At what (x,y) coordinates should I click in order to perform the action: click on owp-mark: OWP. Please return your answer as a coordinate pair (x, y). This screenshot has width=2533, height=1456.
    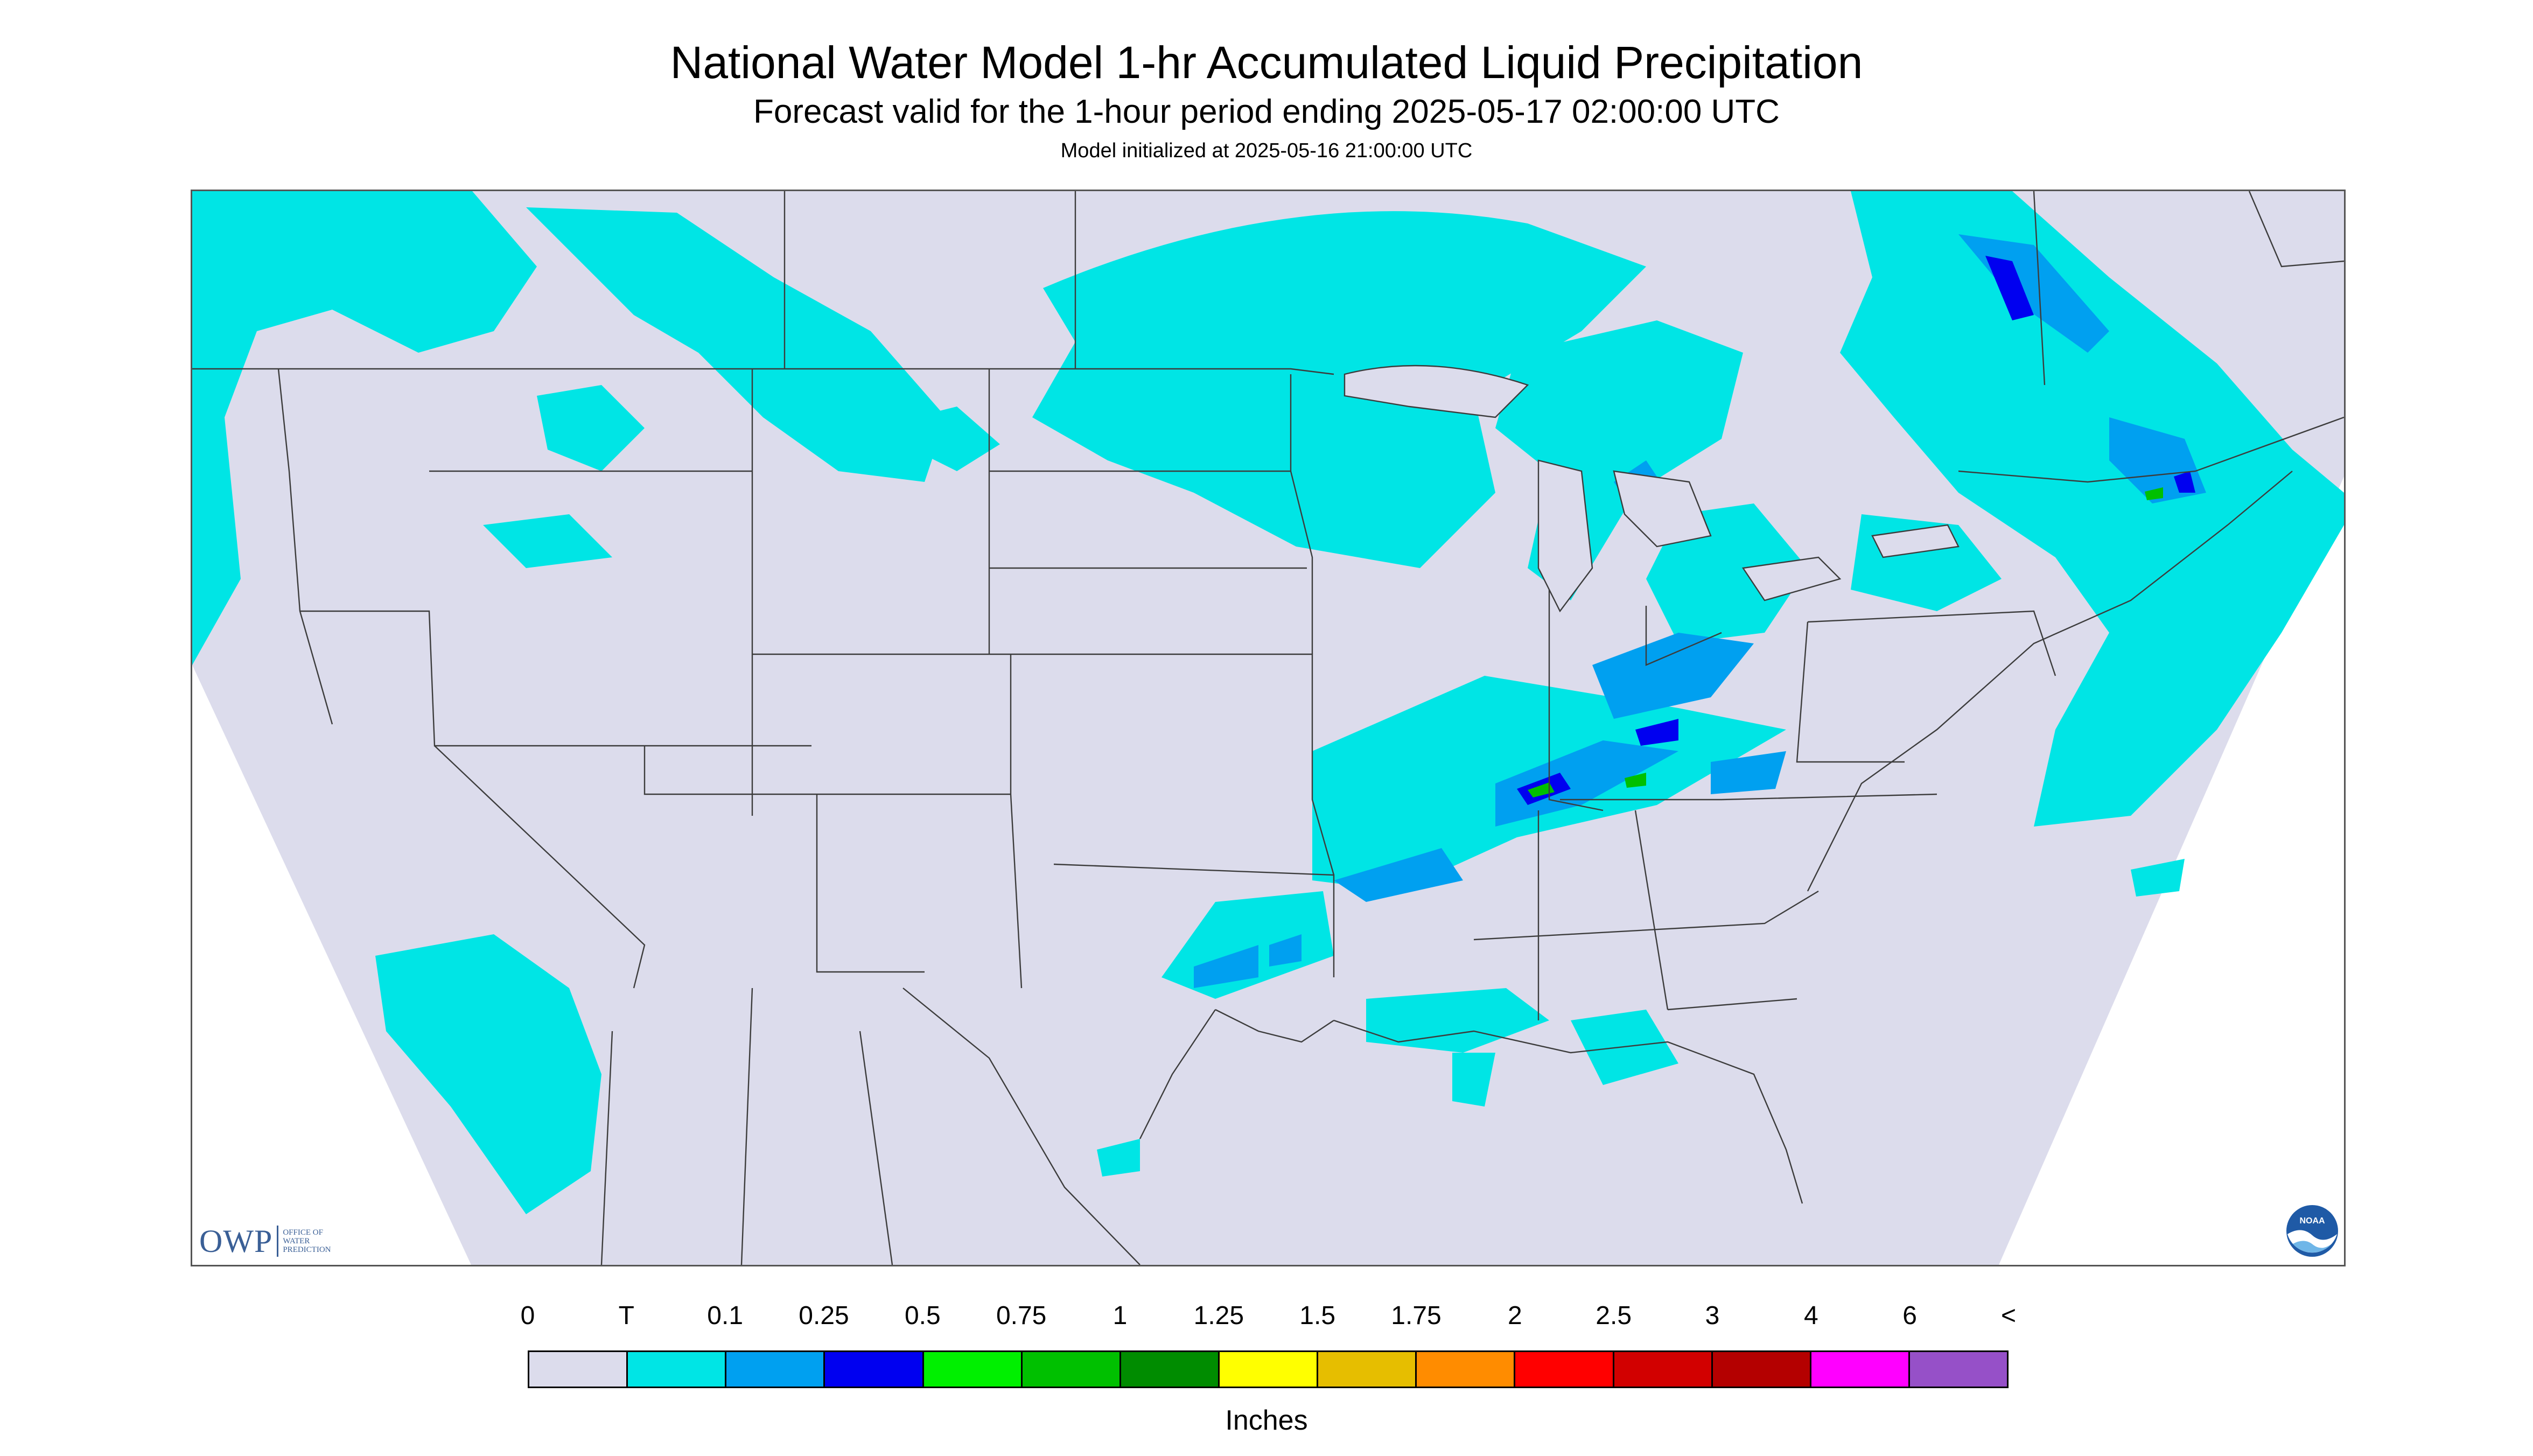
    Looking at the image, I should click on (236, 1241).